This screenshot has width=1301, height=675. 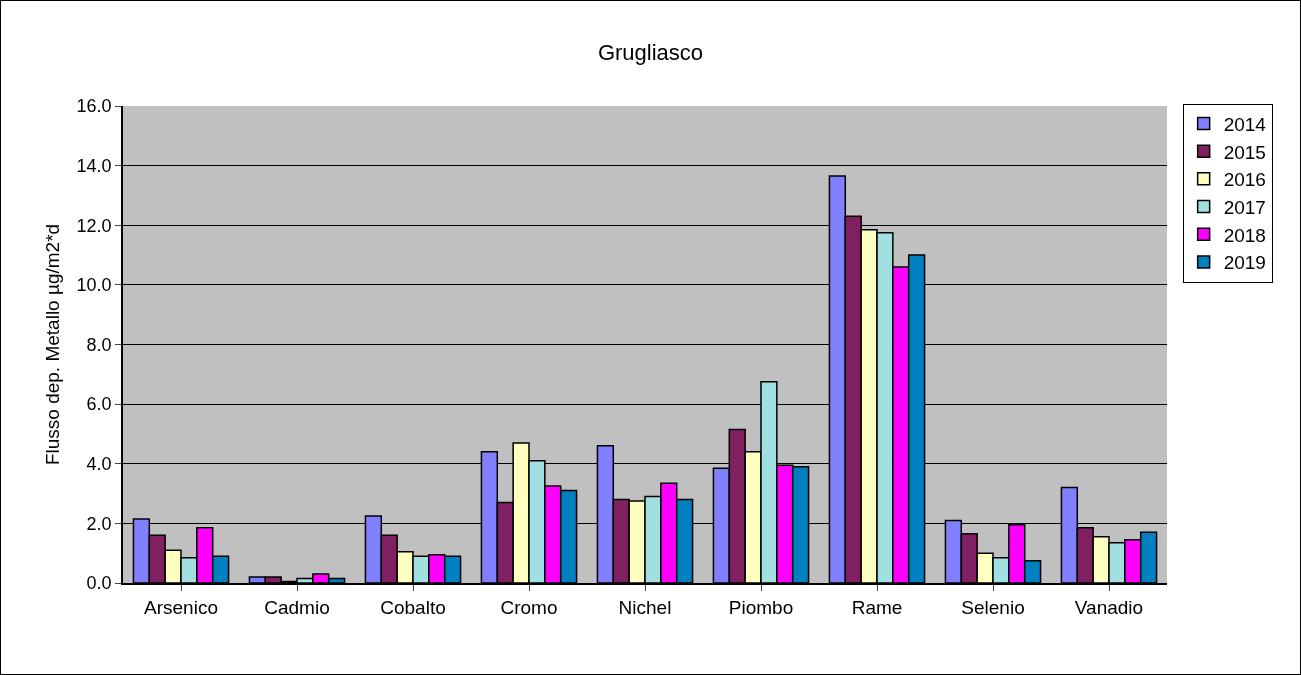 I want to click on x-tick-label: Cobalto, so click(x=413, y=607).